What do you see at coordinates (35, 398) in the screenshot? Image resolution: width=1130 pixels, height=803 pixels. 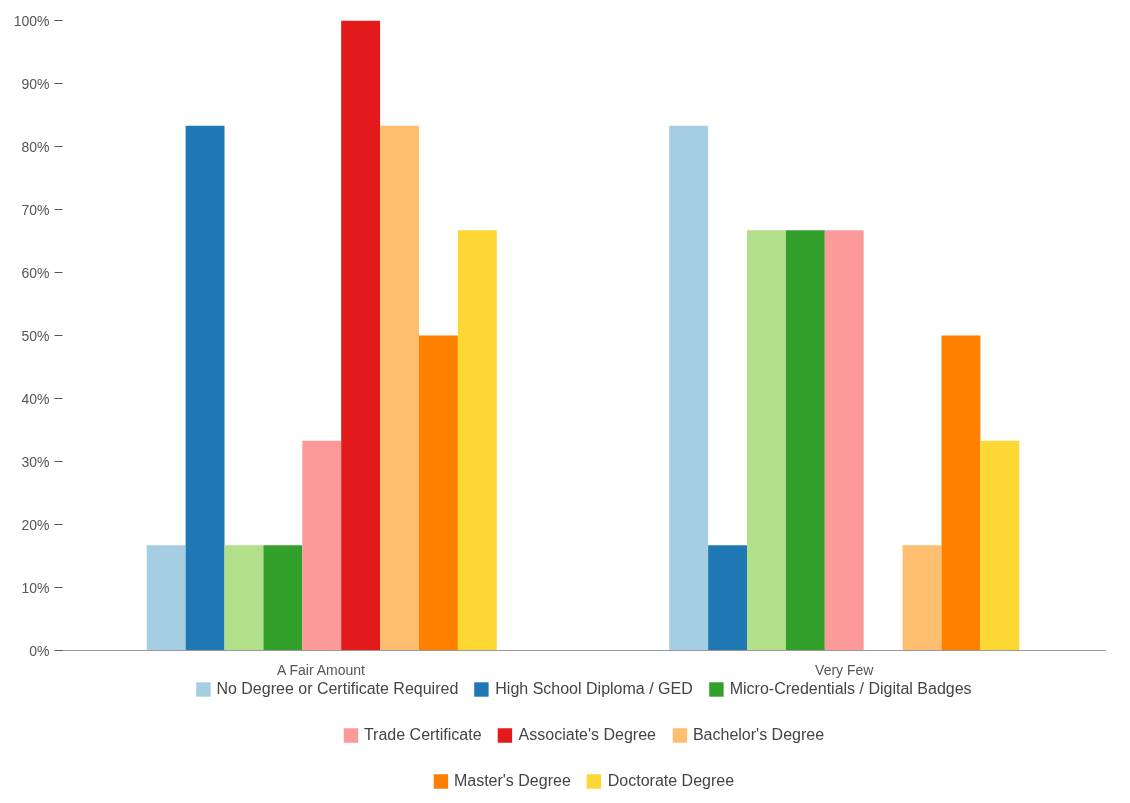 I see `y-tick-label: 40%` at bounding box center [35, 398].